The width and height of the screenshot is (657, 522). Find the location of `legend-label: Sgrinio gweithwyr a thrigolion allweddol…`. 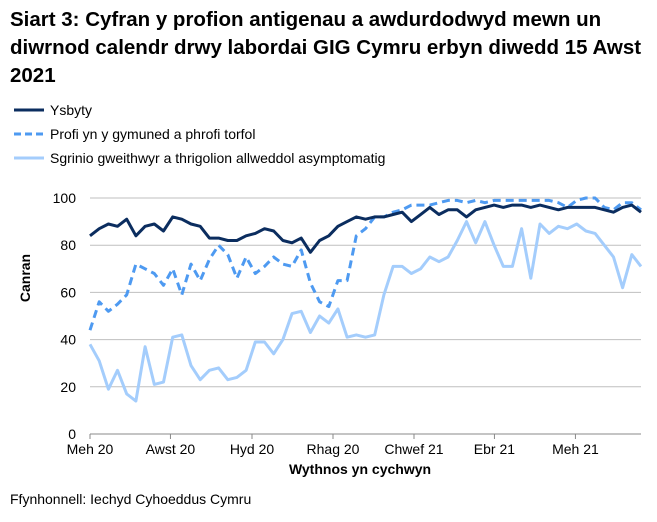

legend-label: Sgrinio gweithwyr a thrigolion allweddol… is located at coordinates (218, 158).